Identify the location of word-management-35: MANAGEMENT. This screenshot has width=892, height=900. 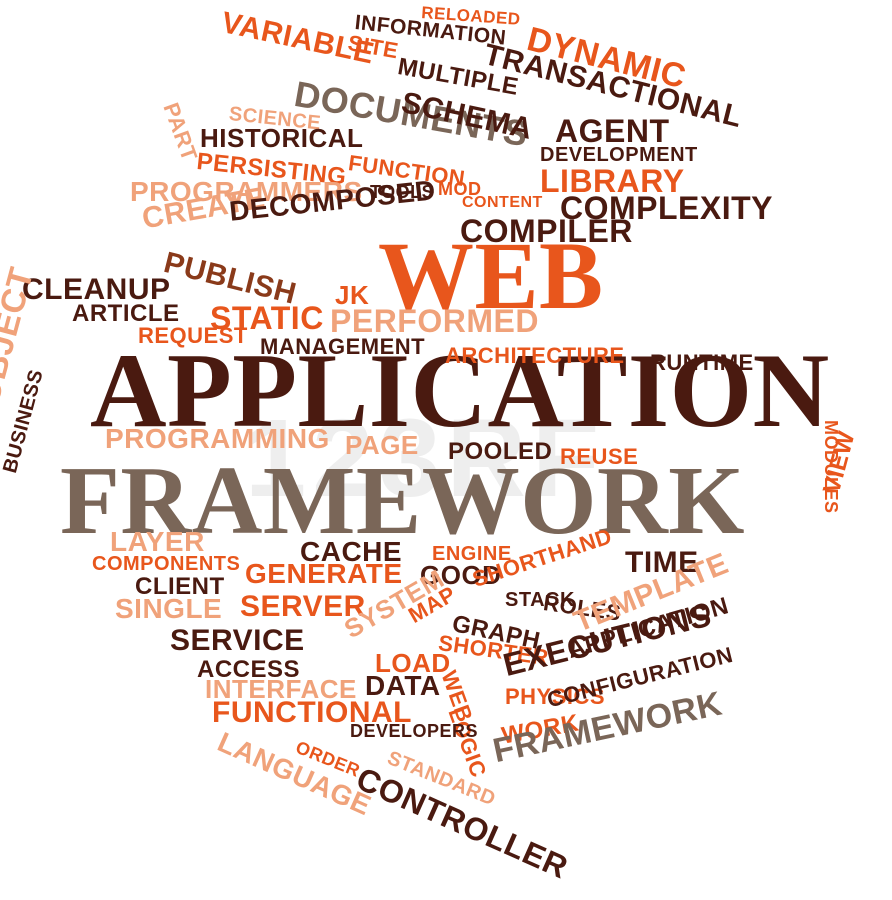
(343, 346).